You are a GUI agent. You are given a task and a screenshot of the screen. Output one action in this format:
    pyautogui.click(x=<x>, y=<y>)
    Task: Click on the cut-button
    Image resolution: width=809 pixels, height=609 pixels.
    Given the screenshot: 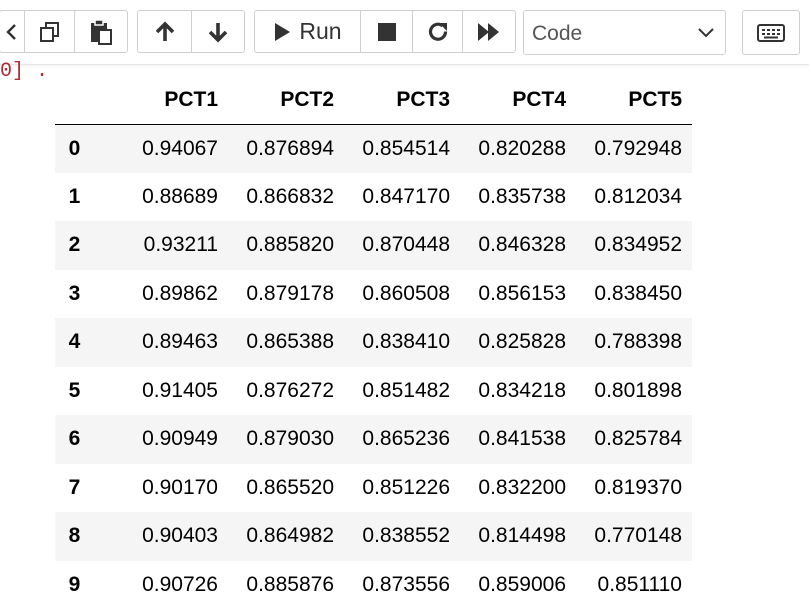 What is the action you would take?
    pyautogui.click(x=12, y=31)
    